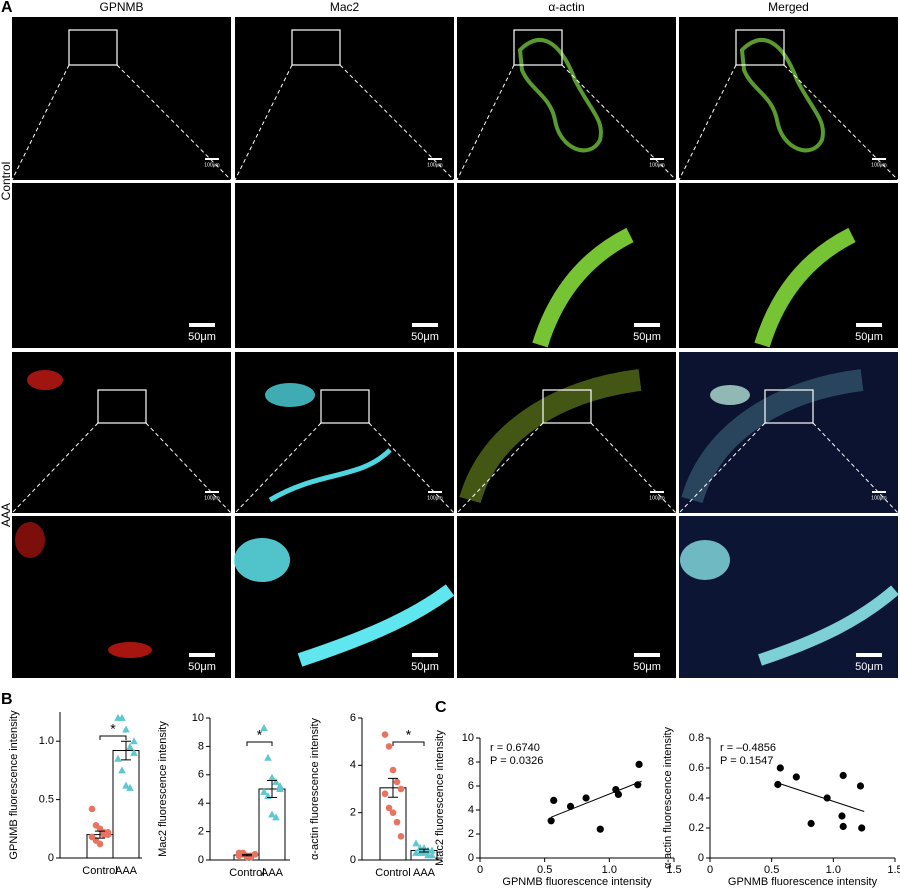  I want to click on y-tick-label: 0.4, so click(696, 798).